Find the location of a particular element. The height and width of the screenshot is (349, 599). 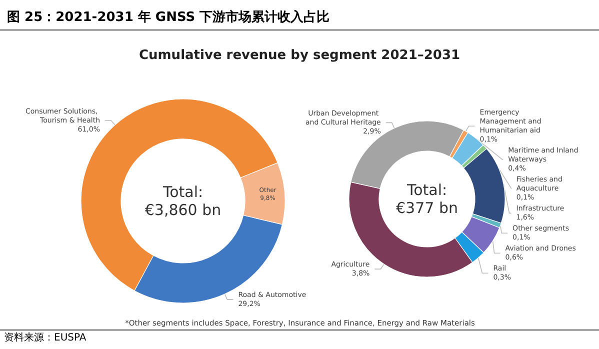

chart-subtitle: Cumulative revenue by segment 2021–2031 is located at coordinates (299, 55).